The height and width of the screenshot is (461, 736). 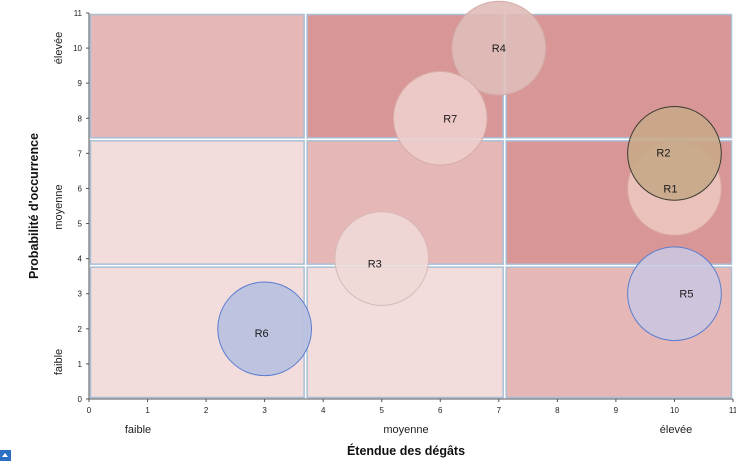 What do you see at coordinates (5, 455) in the screenshot?
I see `expand-icon` at bounding box center [5, 455].